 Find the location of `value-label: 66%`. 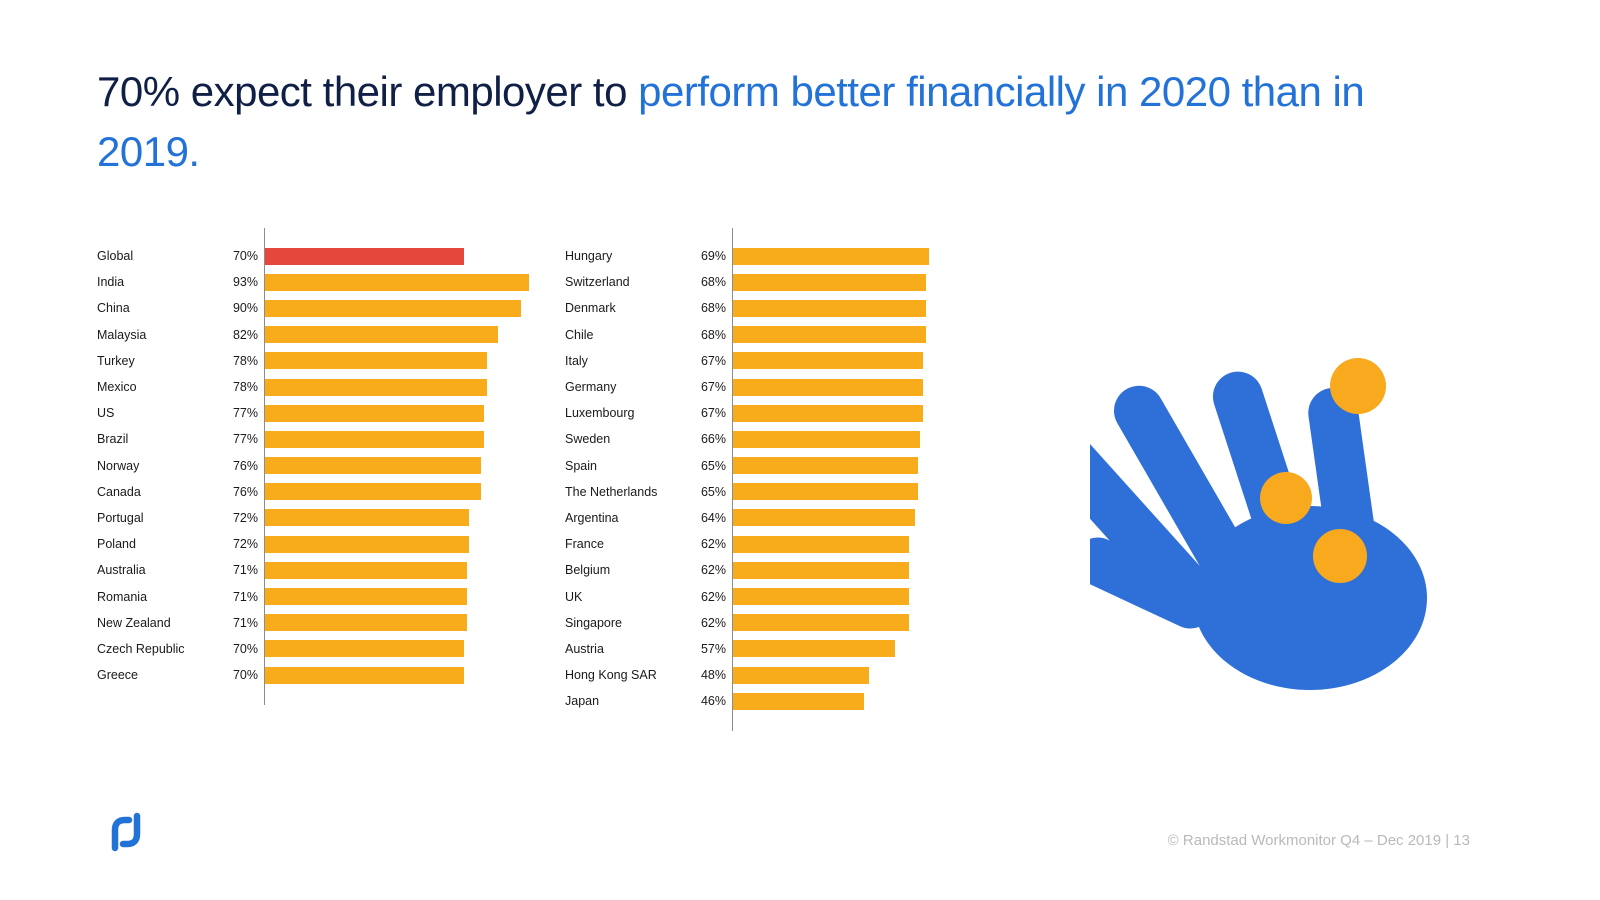

value-label: 66% is located at coordinates (713, 439).